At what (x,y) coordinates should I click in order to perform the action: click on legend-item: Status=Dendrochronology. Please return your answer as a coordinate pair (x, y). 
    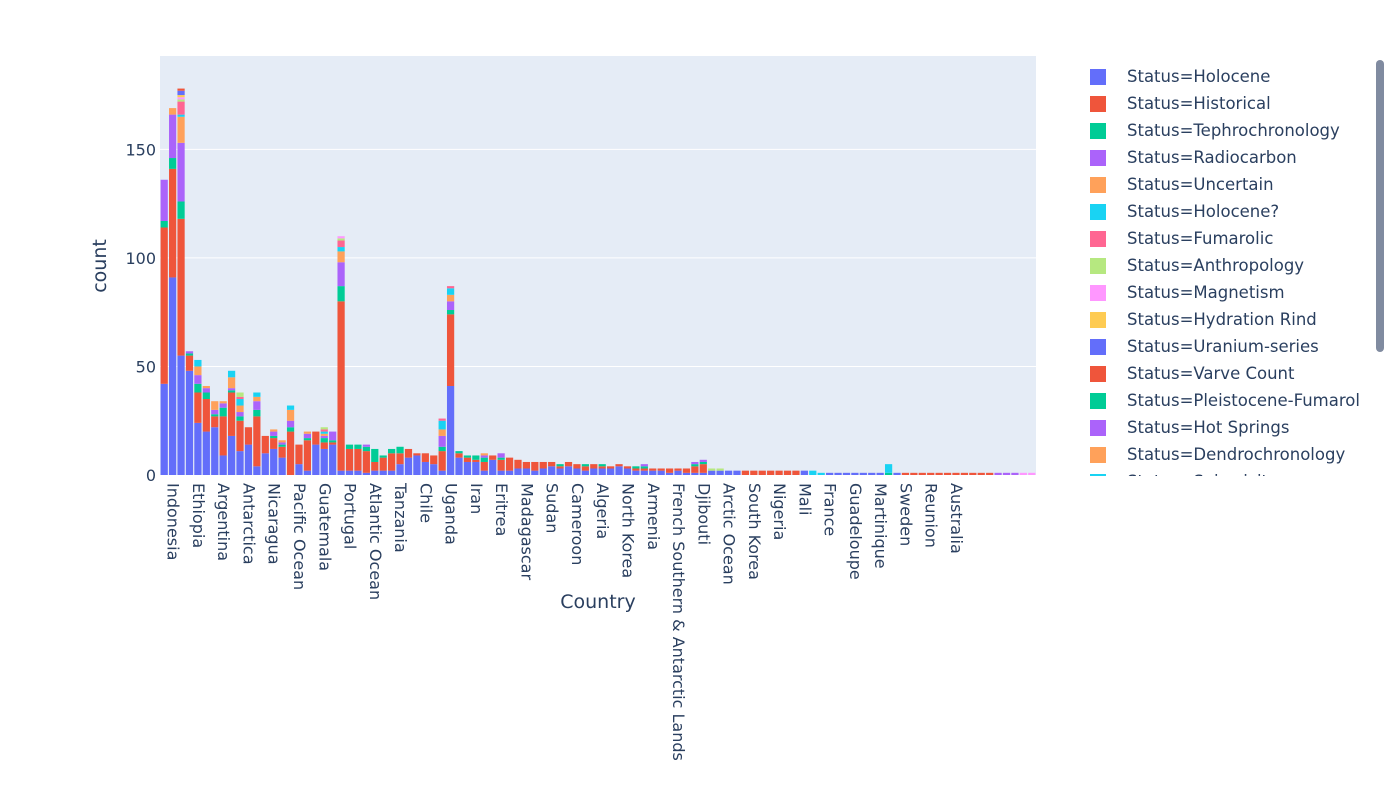
    Looking at the image, I should click on (1217, 454).